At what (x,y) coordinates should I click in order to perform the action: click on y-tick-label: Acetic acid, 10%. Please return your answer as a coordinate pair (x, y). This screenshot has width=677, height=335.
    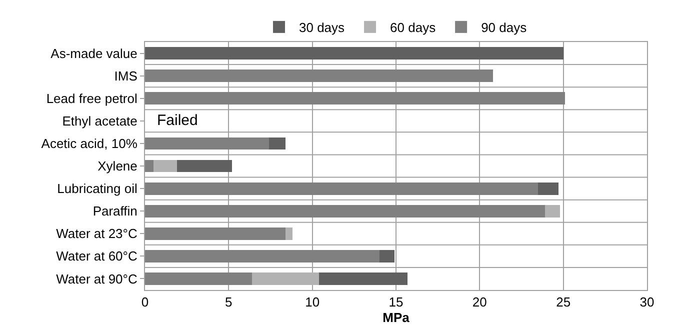
    Looking at the image, I should click on (89, 143).